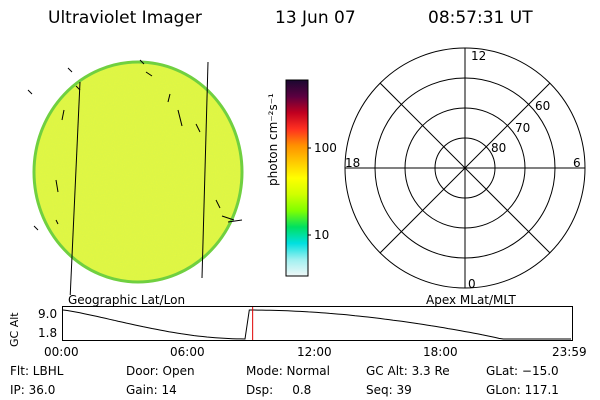 This screenshot has height=400, width=600. I want to click on mode-info: Mode: Normal, so click(288, 371).